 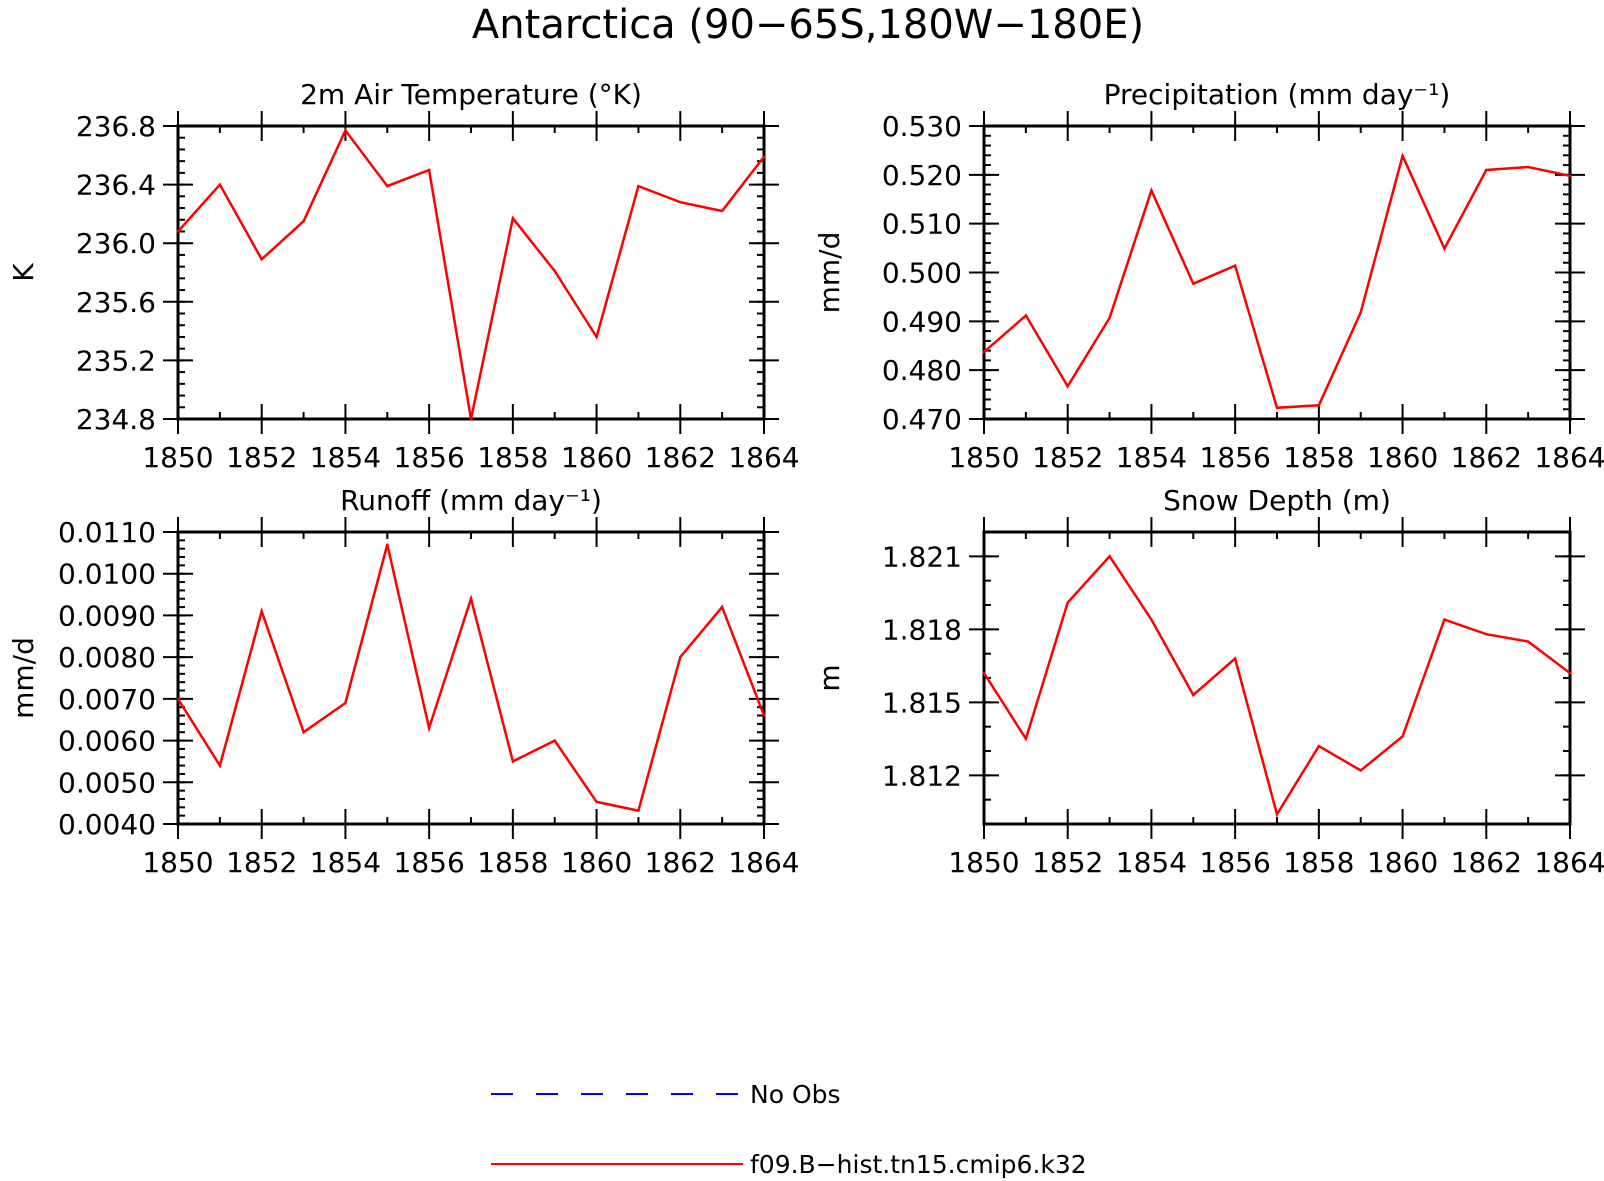 What do you see at coordinates (471, 94) in the screenshot?
I see `air-temperature-panel-title: 2m Air Temperature (°K)` at bounding box center [471, 94].